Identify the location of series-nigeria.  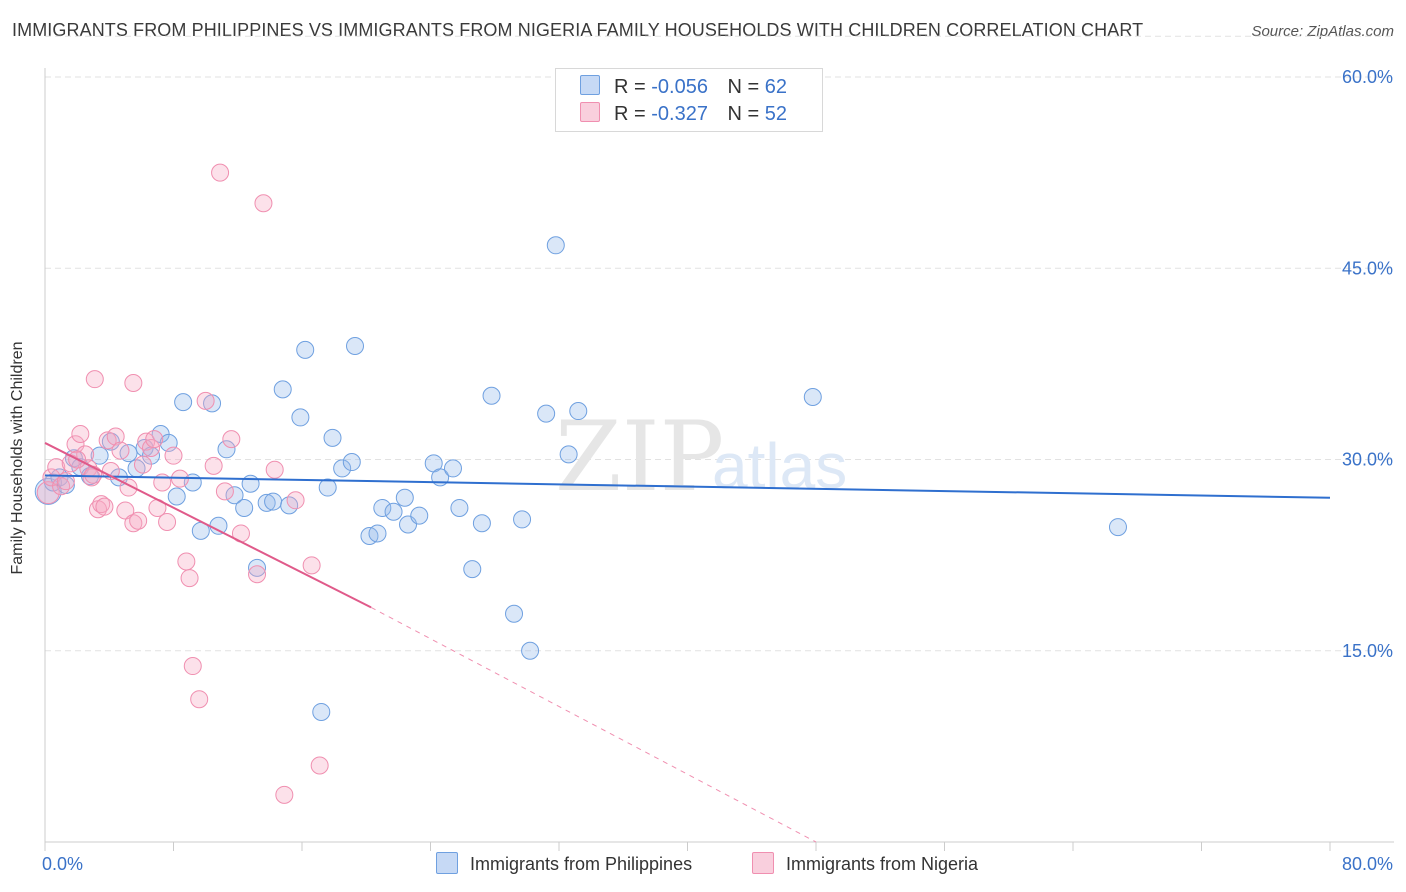
(182, 483).